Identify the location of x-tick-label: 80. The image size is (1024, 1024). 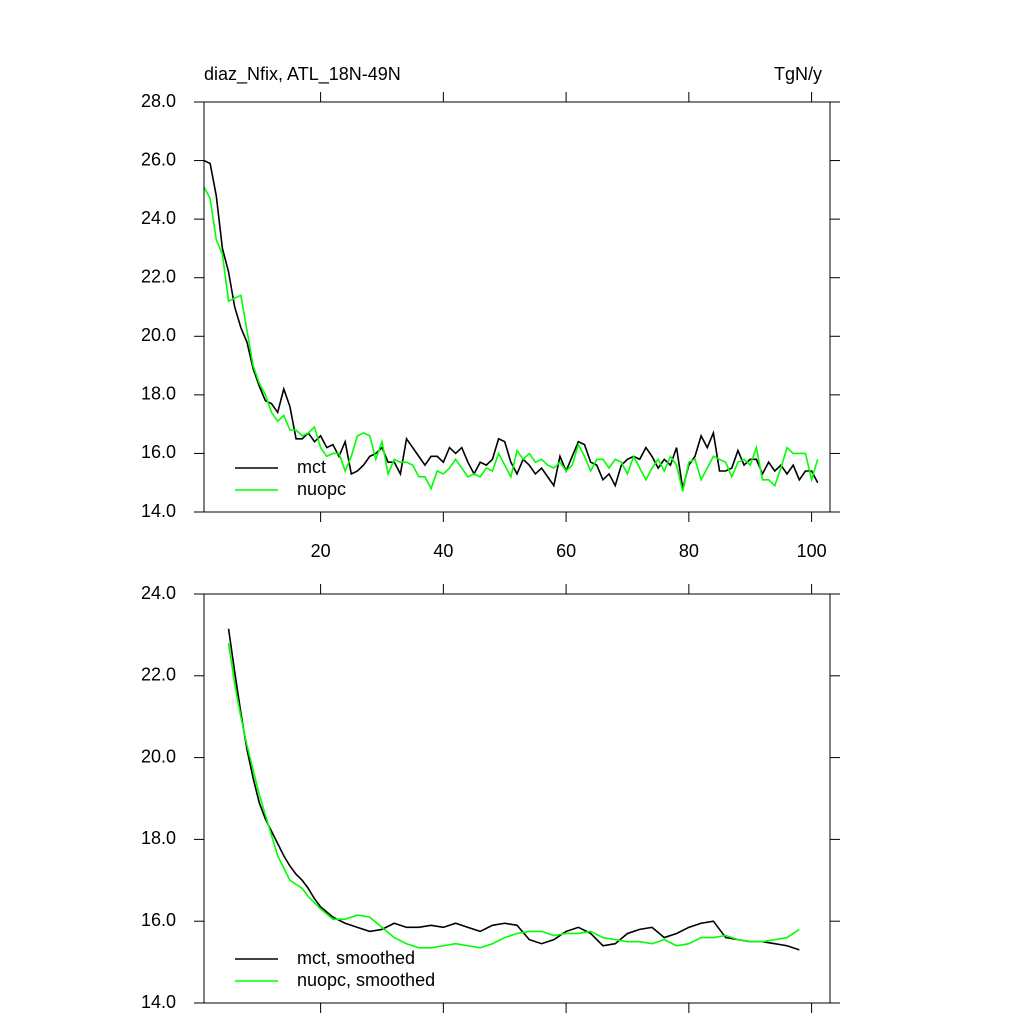
(689, 551).